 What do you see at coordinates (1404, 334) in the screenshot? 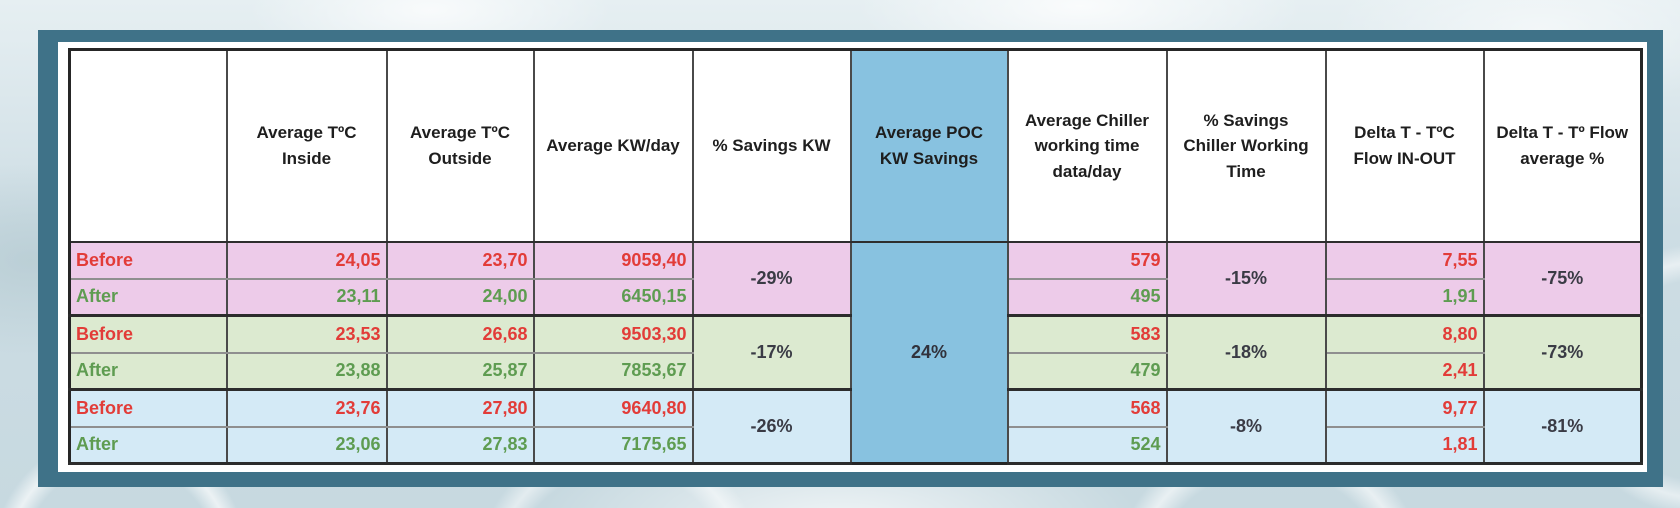
I see `delta-t-flow-cell: 8,80` at bounding box center [1404, 334].